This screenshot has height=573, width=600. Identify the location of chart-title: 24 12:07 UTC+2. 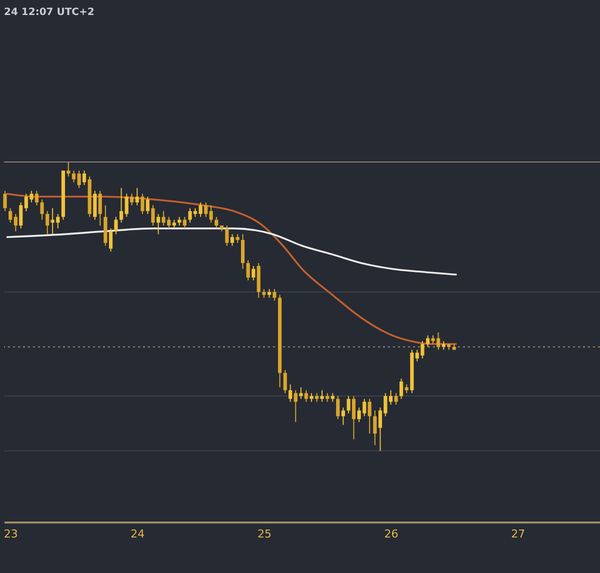
(49, 12).